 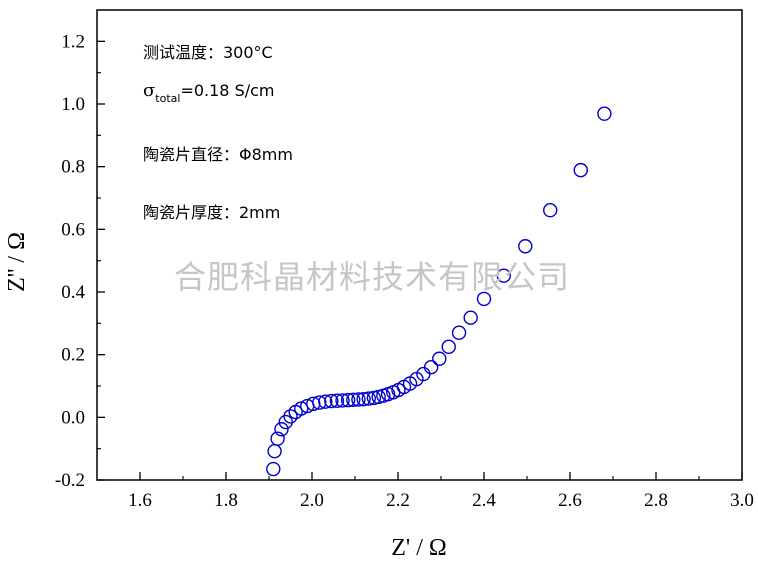 I want to click on x-tick-label: 1.6, so click(x=140, y=500).